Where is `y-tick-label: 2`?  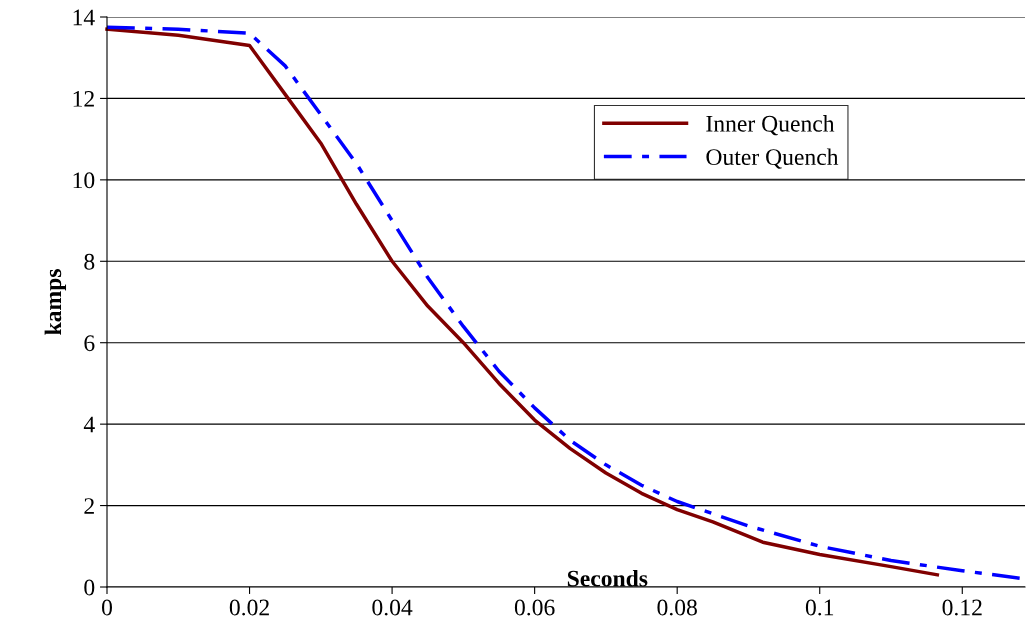 y-tick-label: 2 is located at coordinates (89, 506).